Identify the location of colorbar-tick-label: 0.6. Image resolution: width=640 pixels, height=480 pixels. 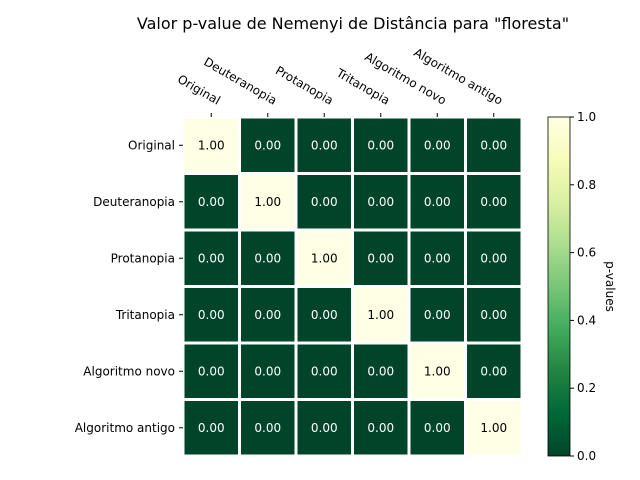
(586, 253).